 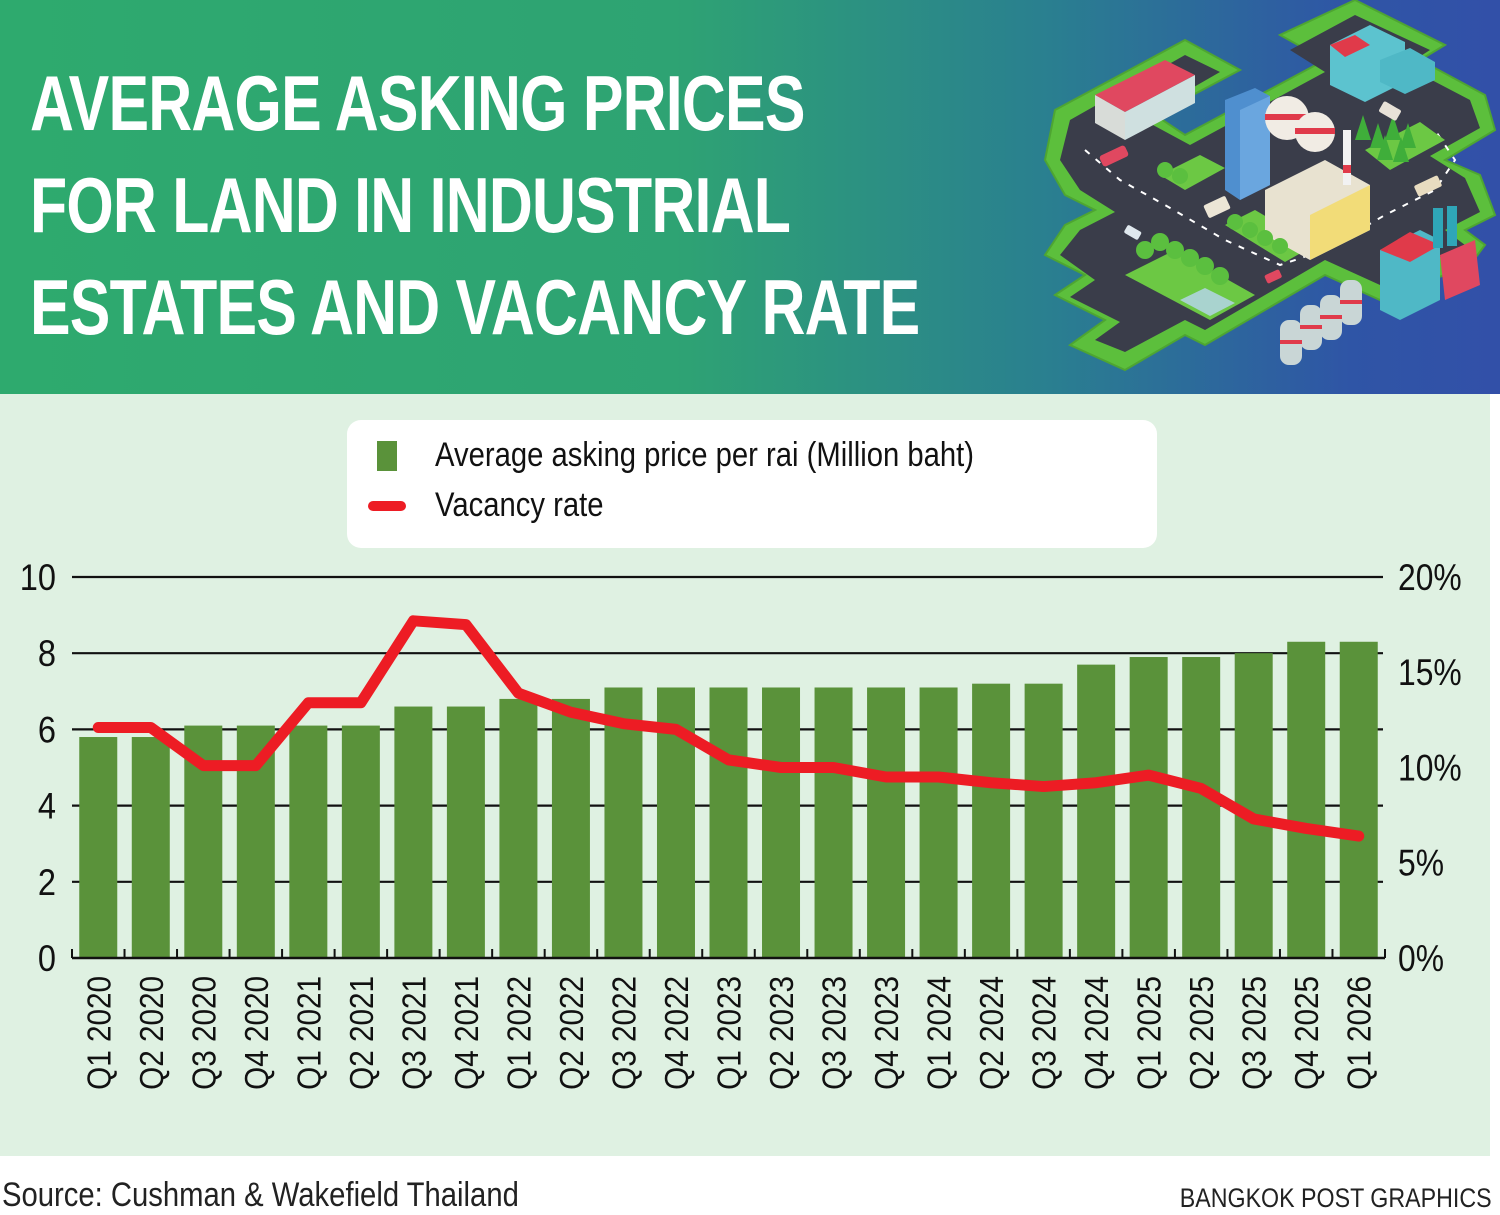 I want to click on graphics-credit: BANGKOK POST GRAPHICS, so click(x=1336, y=1198).